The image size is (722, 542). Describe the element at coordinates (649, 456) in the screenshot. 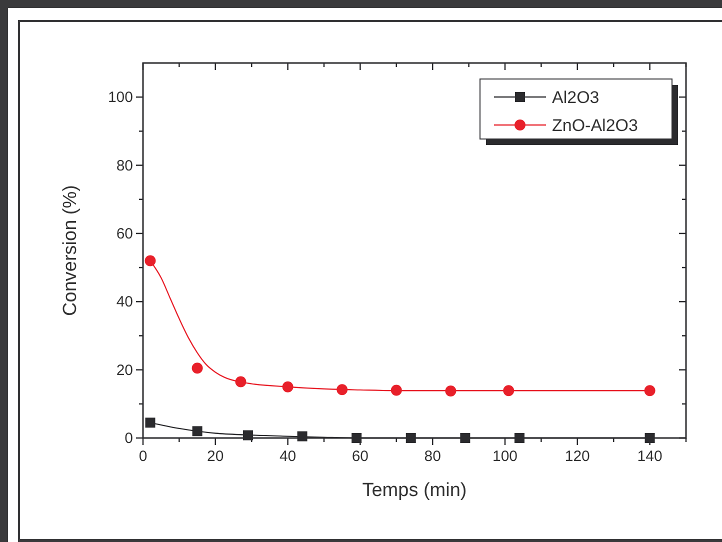

I see `x-tick-label: 140` at that location.